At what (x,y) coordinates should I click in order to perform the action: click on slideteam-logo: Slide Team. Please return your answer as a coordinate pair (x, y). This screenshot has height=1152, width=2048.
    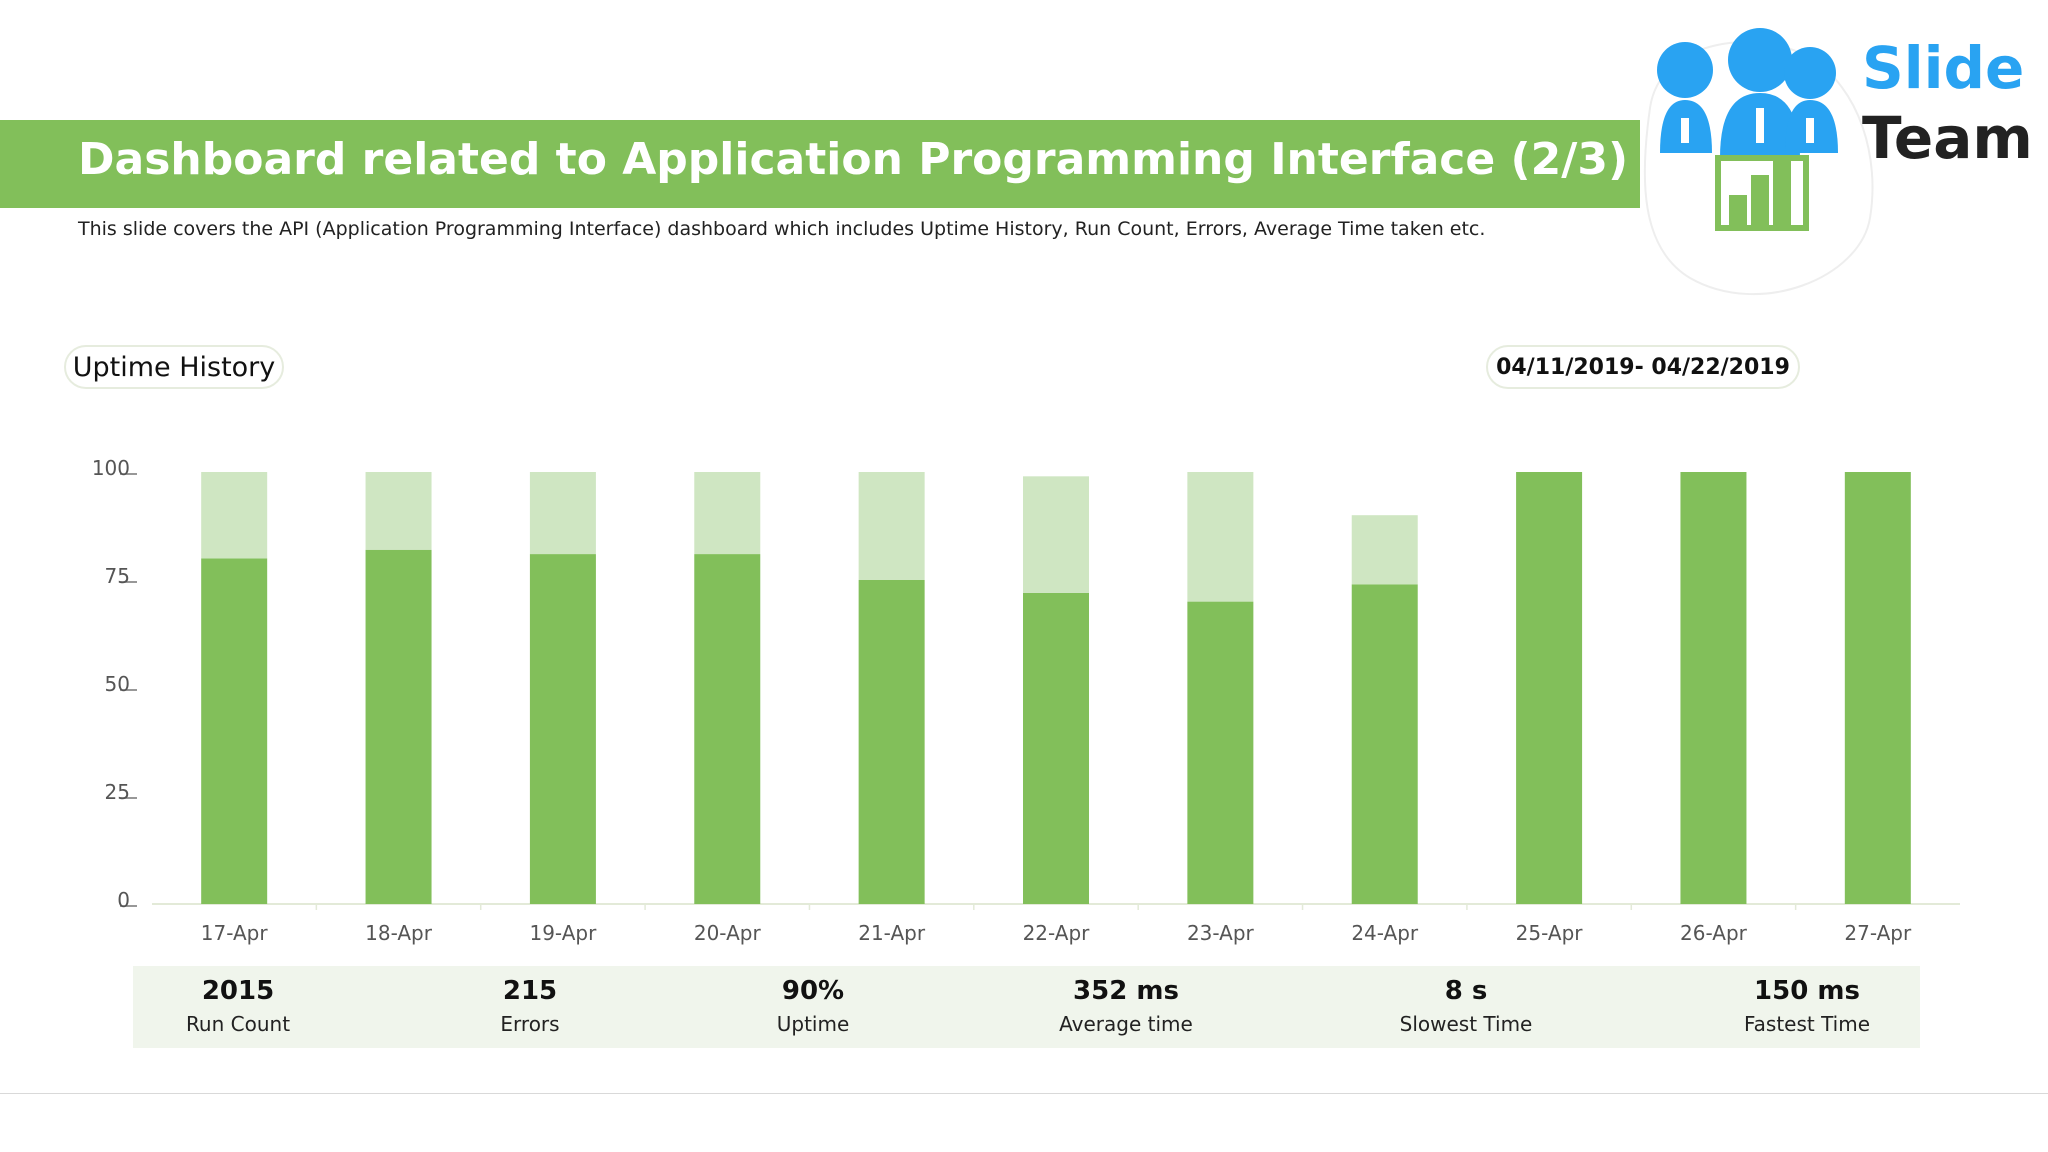
    Looking at the image, I should click on (1838, 161).